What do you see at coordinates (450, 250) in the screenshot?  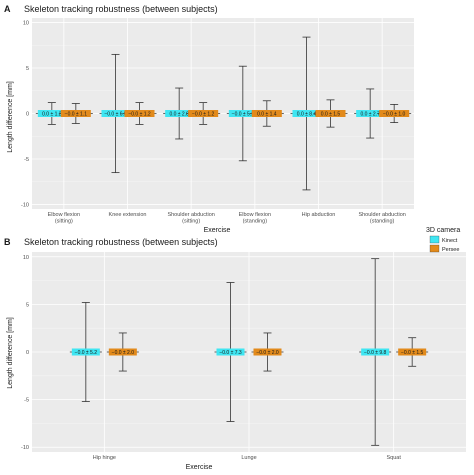 I see `legend-label-persee: Persee` at bounding box center [450, 250].